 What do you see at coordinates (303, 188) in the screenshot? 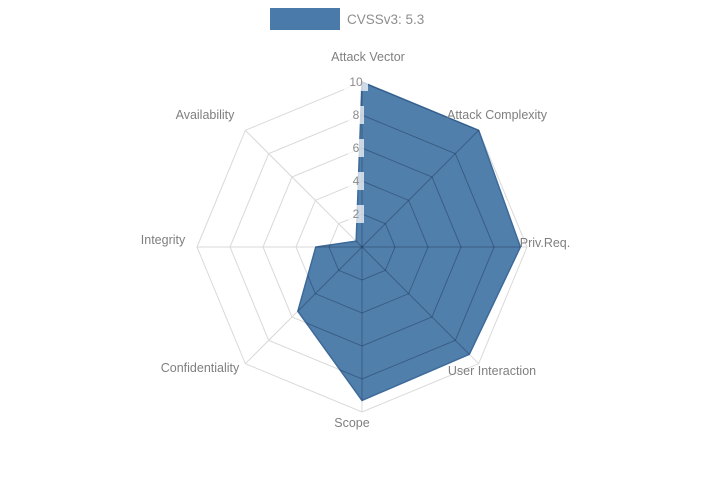
I see `axis-spoke` at bounding box center [303, 188].